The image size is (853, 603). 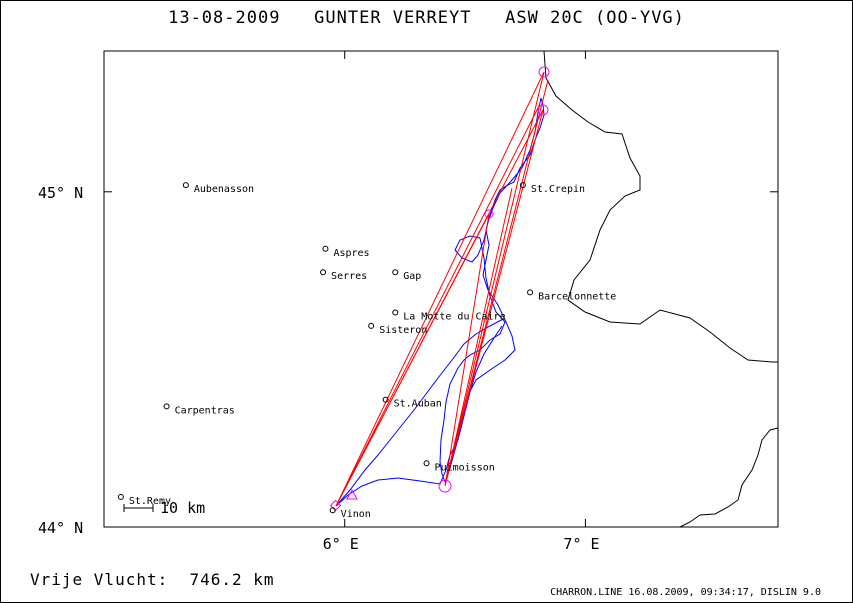 What do you see at coordinates (351, 253) in the screenshot?
I see `place-label: Aspres` at bounding box center [351, 253].